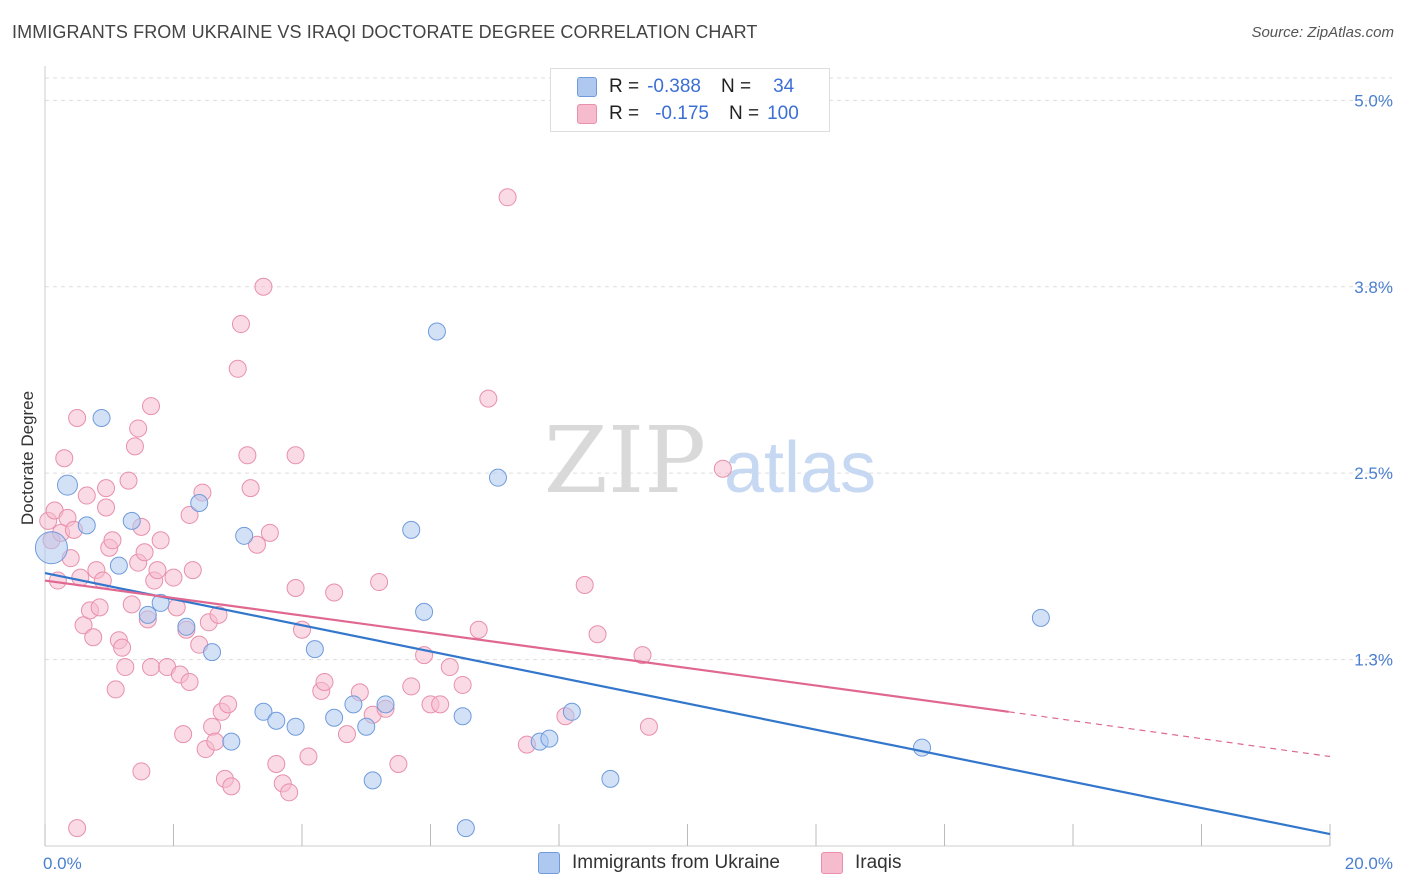 This screenshot has width=1406, height=892. Describe the element at coordinates (1322, 32) in the screenshot. I see `source-label: Source: ZipAtlas.com` at that location.